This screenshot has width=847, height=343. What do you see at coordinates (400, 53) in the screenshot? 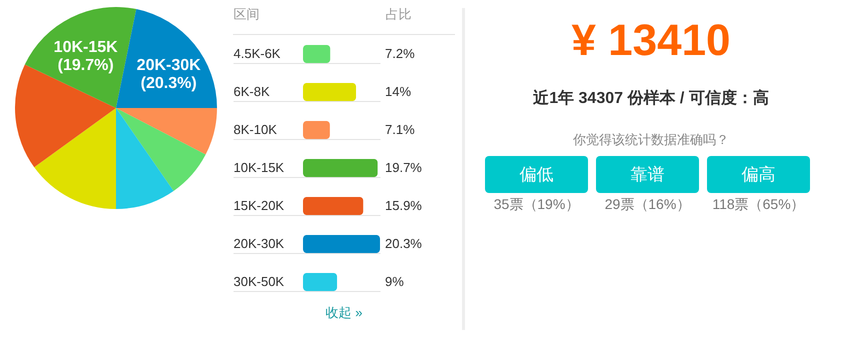
I see `data-label: 7.2%` at bounding box center [400, 53].